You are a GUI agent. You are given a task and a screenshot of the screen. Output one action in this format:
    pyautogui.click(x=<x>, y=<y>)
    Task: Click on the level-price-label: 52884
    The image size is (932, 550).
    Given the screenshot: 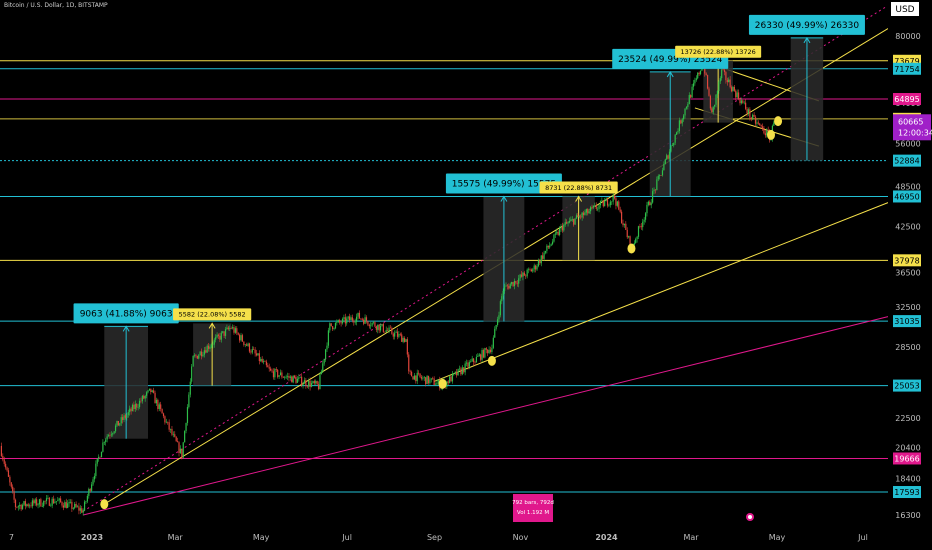 What is the action you would take?
    pyautogui.click(x=906, y=161)
    